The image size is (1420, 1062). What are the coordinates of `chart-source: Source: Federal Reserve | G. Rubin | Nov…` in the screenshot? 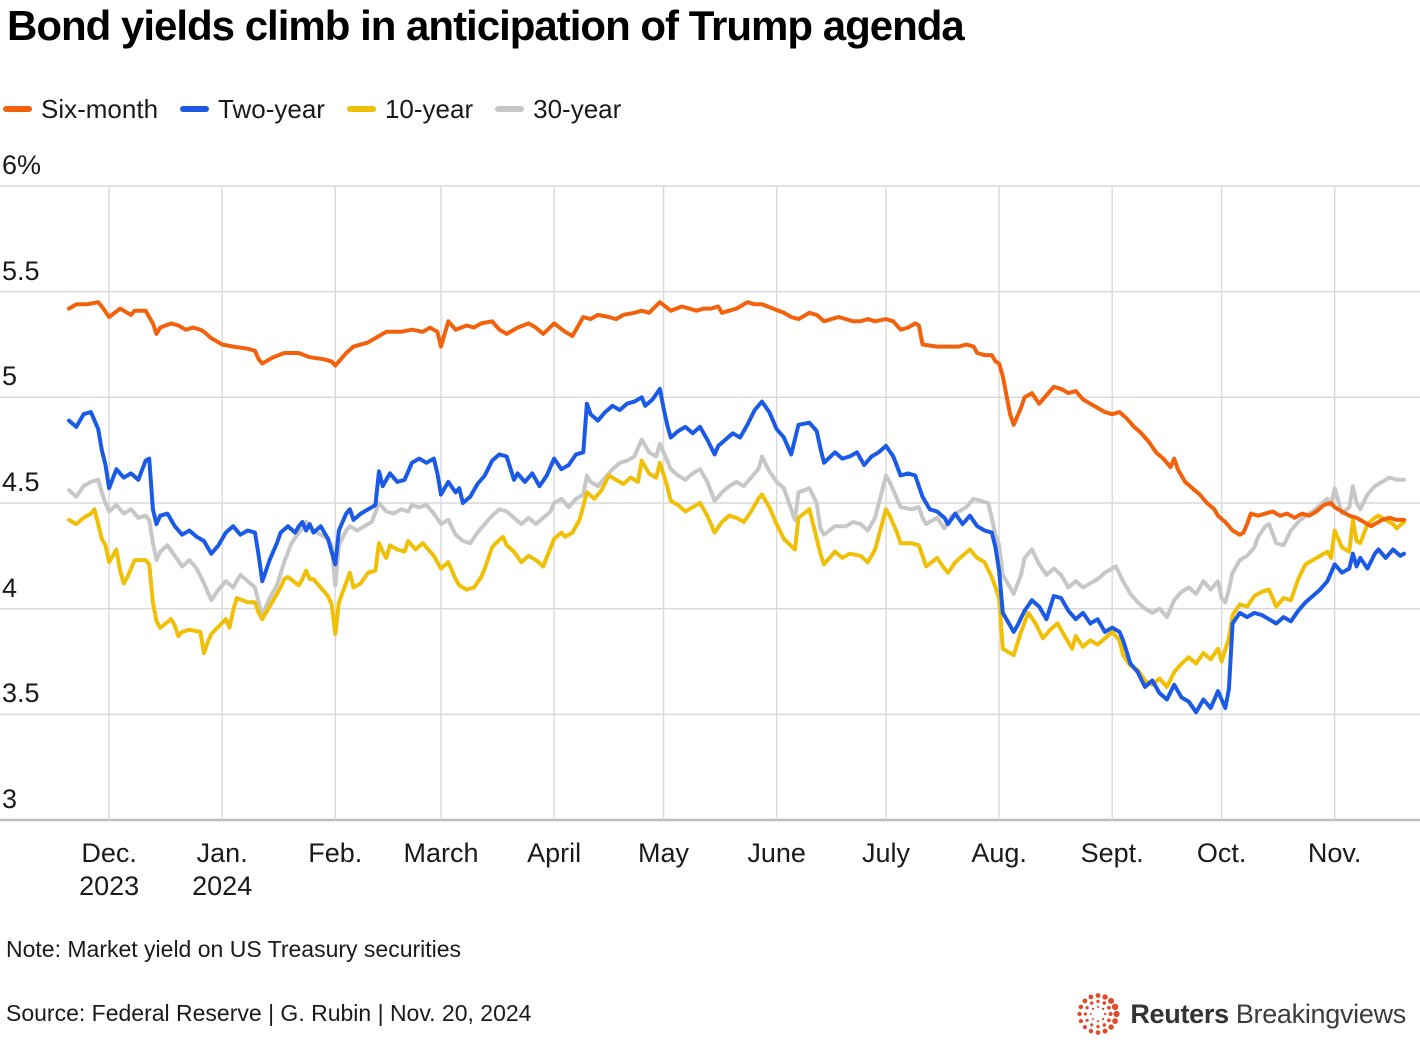 It's located at (269, 1013).